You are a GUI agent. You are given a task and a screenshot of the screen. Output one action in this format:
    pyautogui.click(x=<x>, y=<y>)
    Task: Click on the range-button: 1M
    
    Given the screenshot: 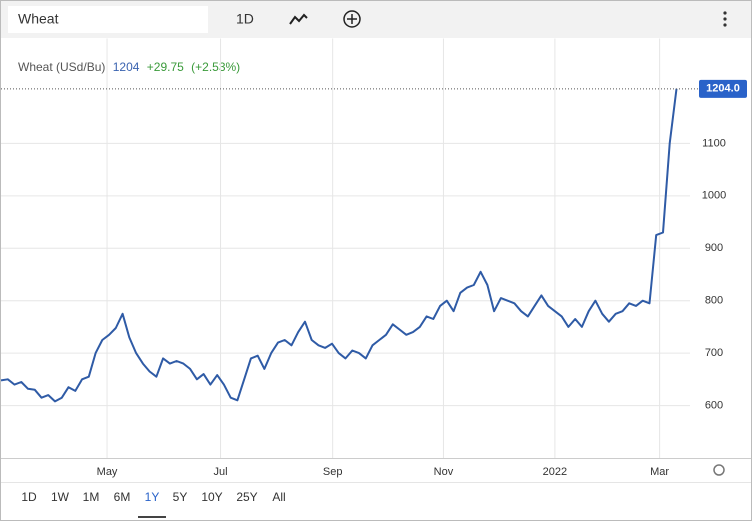 What is the action you would take?
    pyautogui.click(x=91, y=497)
    